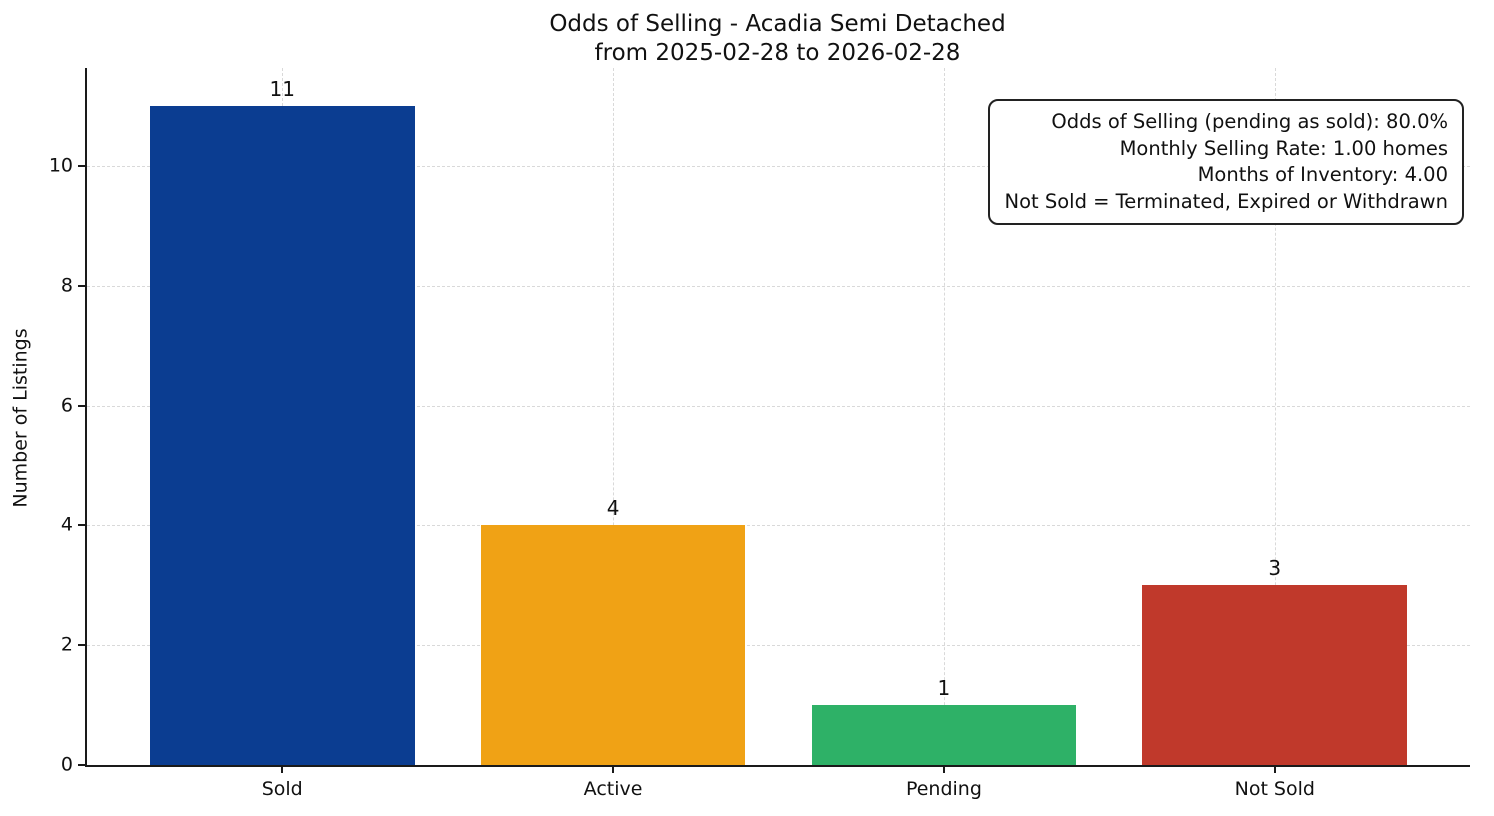 The height and width of the screenshot is (816, 1494). What do you see at coordinates (944, 688) in the screenshot?
I see `bar-value-label-pending: 1` at bounding box center [944, 688].